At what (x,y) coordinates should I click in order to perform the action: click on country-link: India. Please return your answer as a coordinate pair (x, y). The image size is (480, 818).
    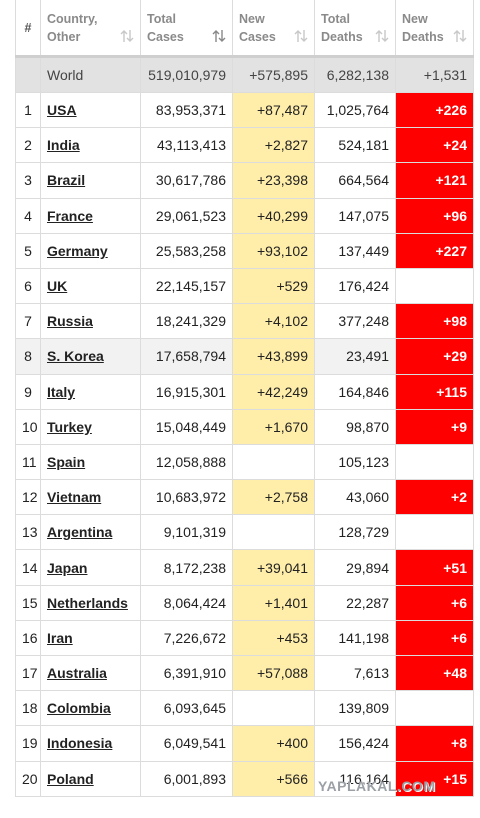
    Looking at the image, I should click on (90, 145).